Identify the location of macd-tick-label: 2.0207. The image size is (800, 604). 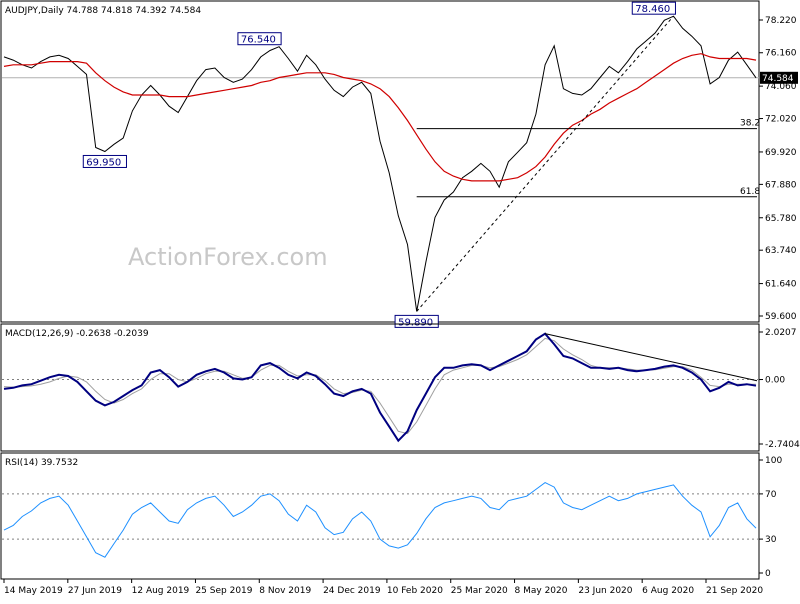
(781, 333).